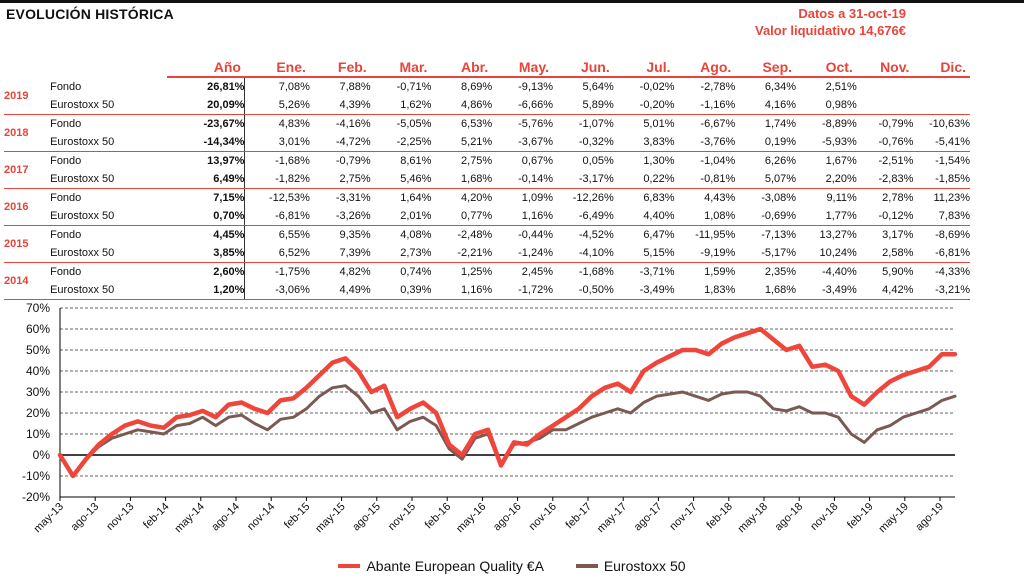  I want to click on monthly-return: 1,16%, so click(522, 216).